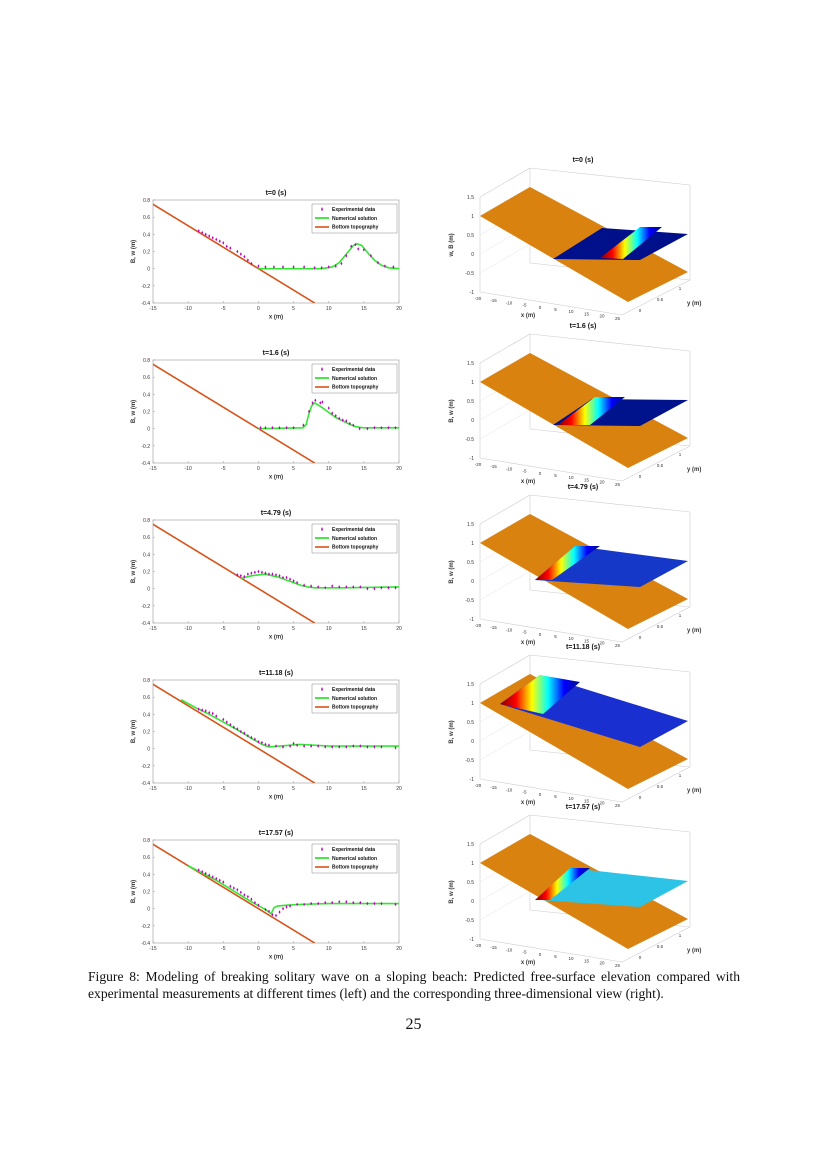  Describe the element at coordinates (145, 624) in the screenshot. I see `y-tick-label: -0.4` at that location.